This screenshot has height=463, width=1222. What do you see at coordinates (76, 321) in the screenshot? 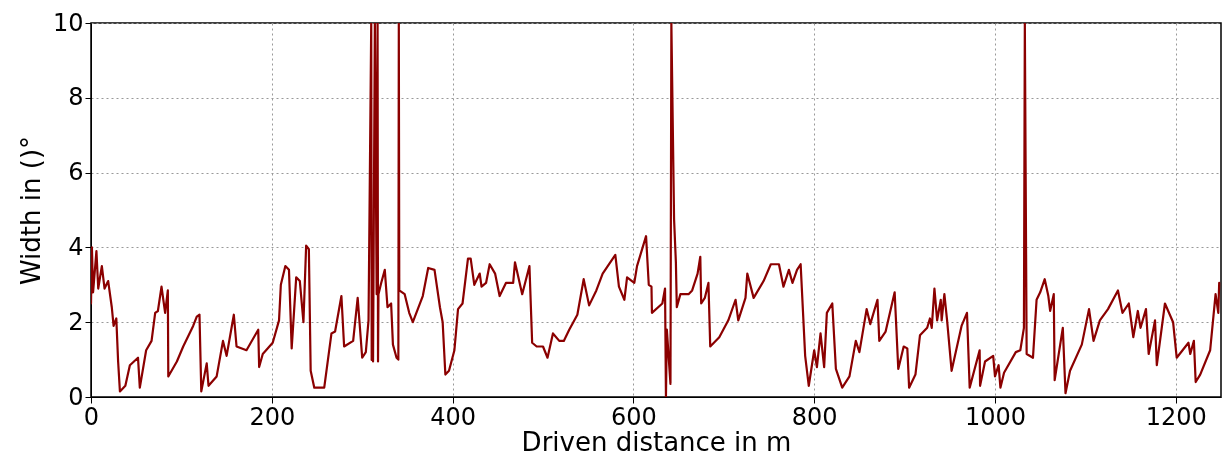
I see `y-tick-label: 2` at bounding box center [76, 321].